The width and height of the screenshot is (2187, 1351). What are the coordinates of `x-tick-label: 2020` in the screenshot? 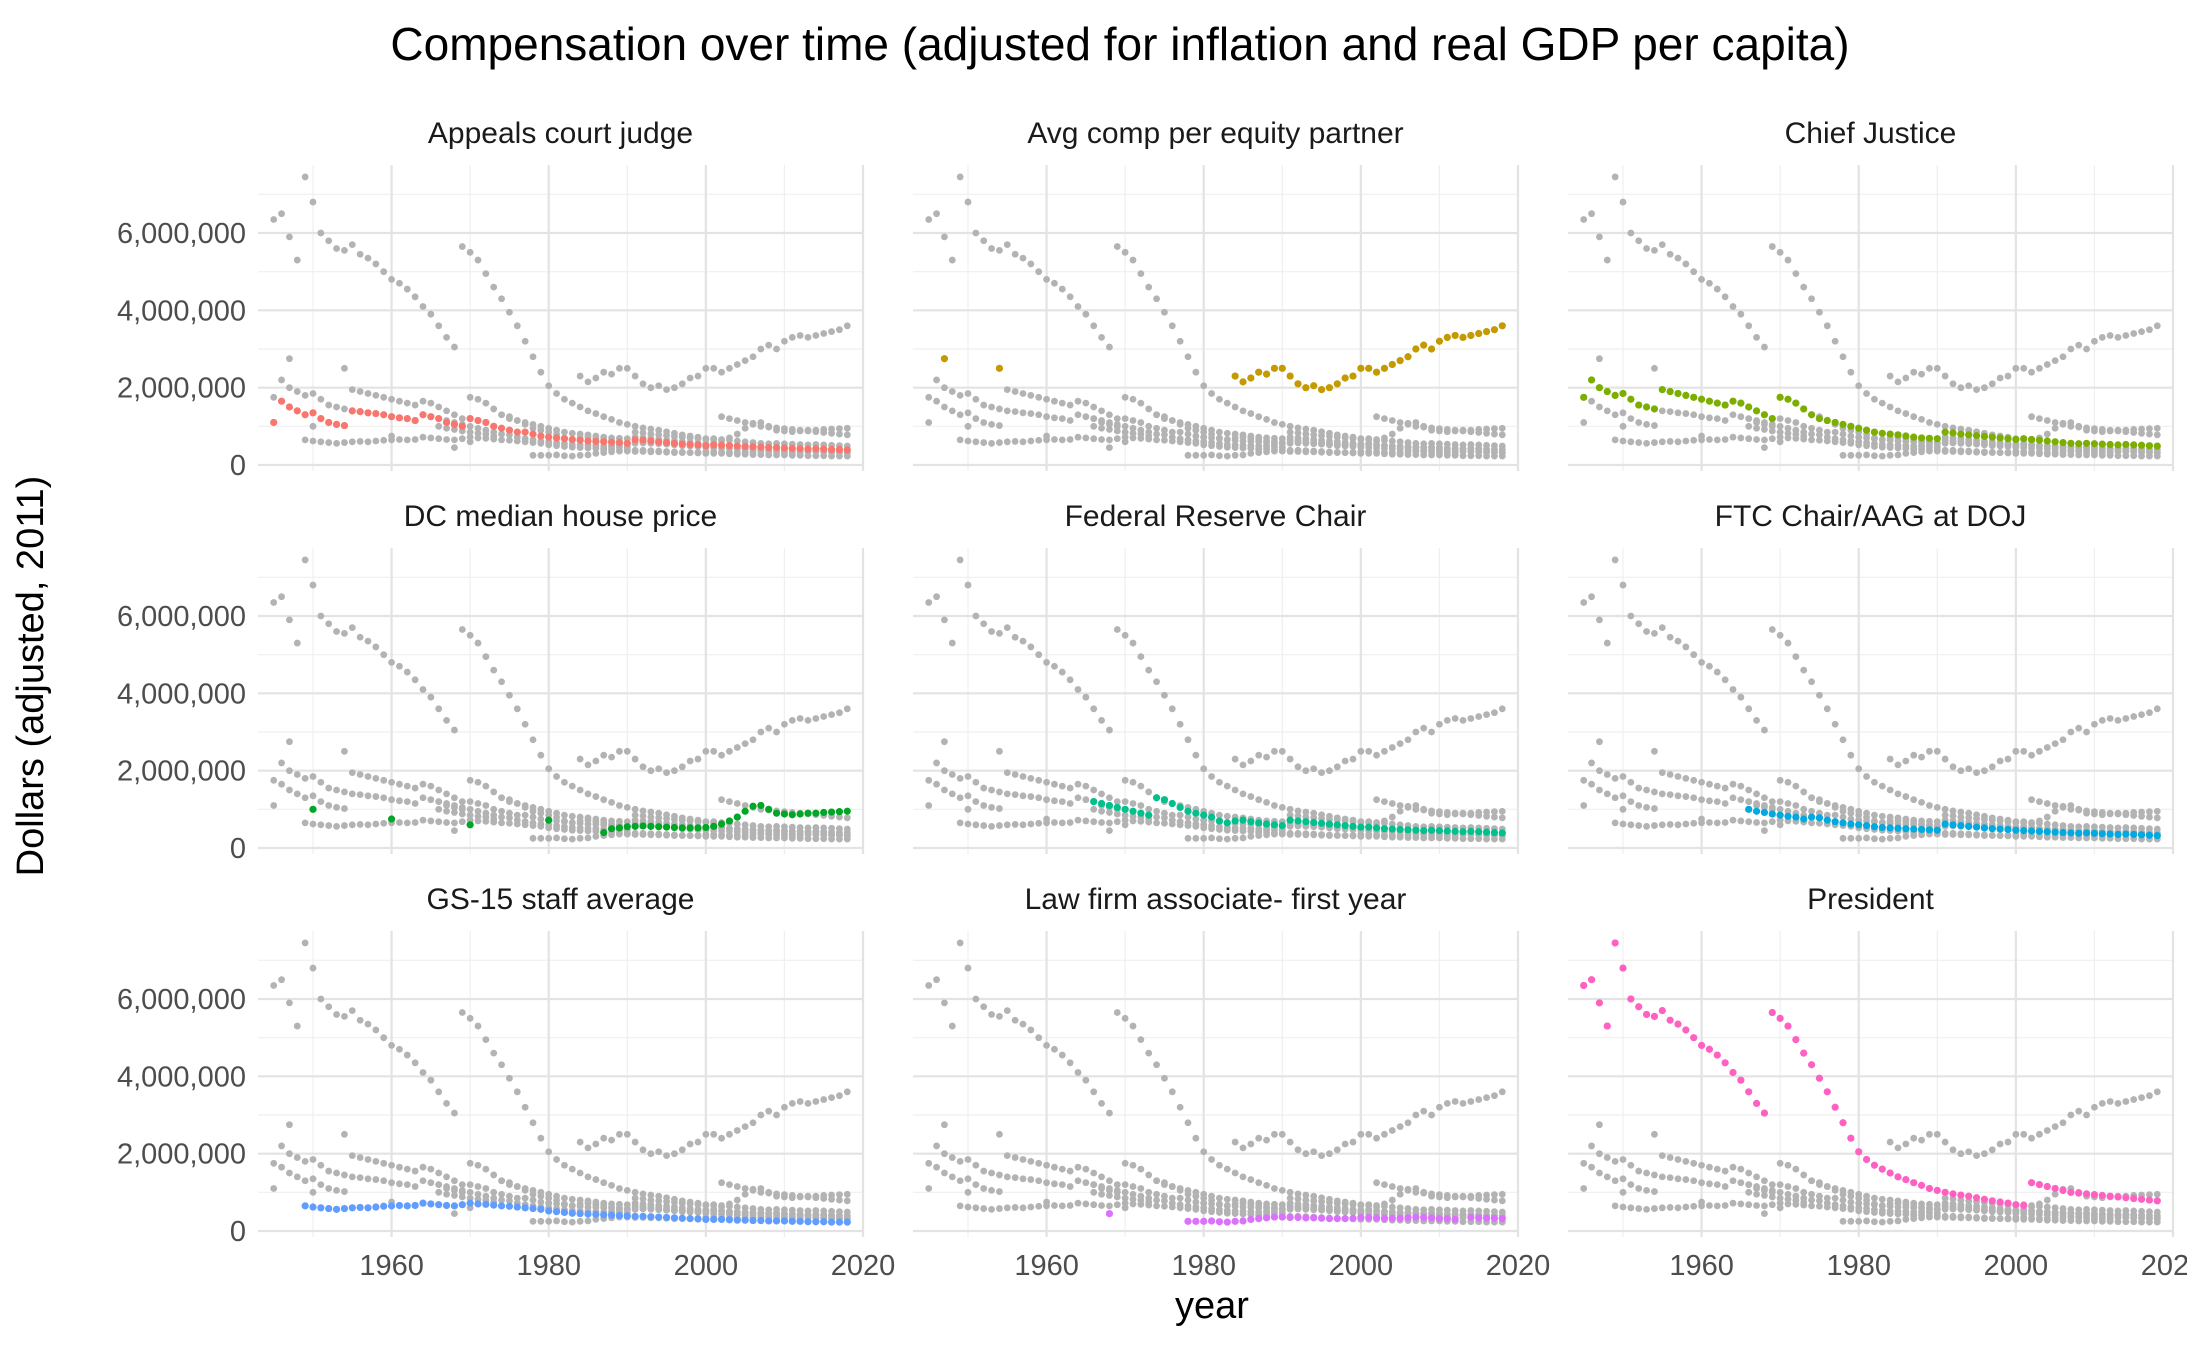 It's located at (1518, 1266).